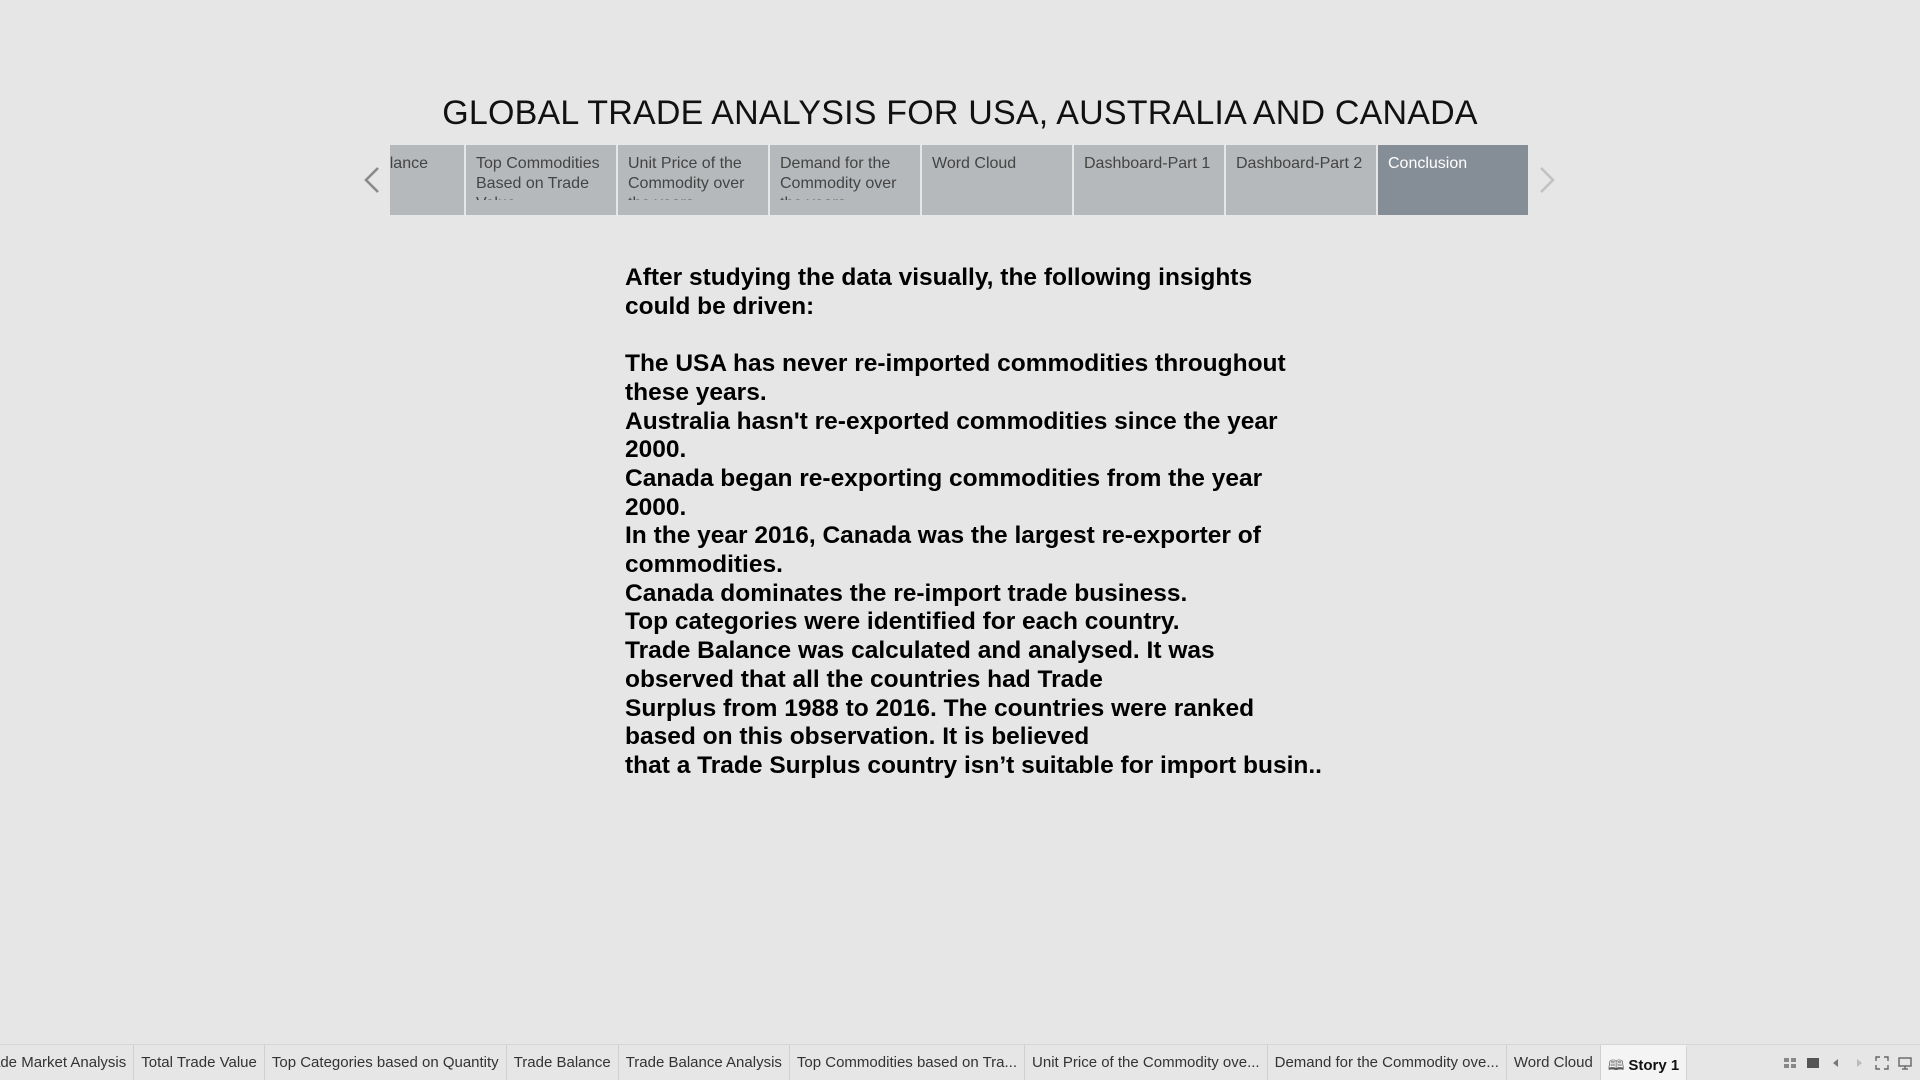  I want to click on presentation-mode-icon, so click(1905, 1063).